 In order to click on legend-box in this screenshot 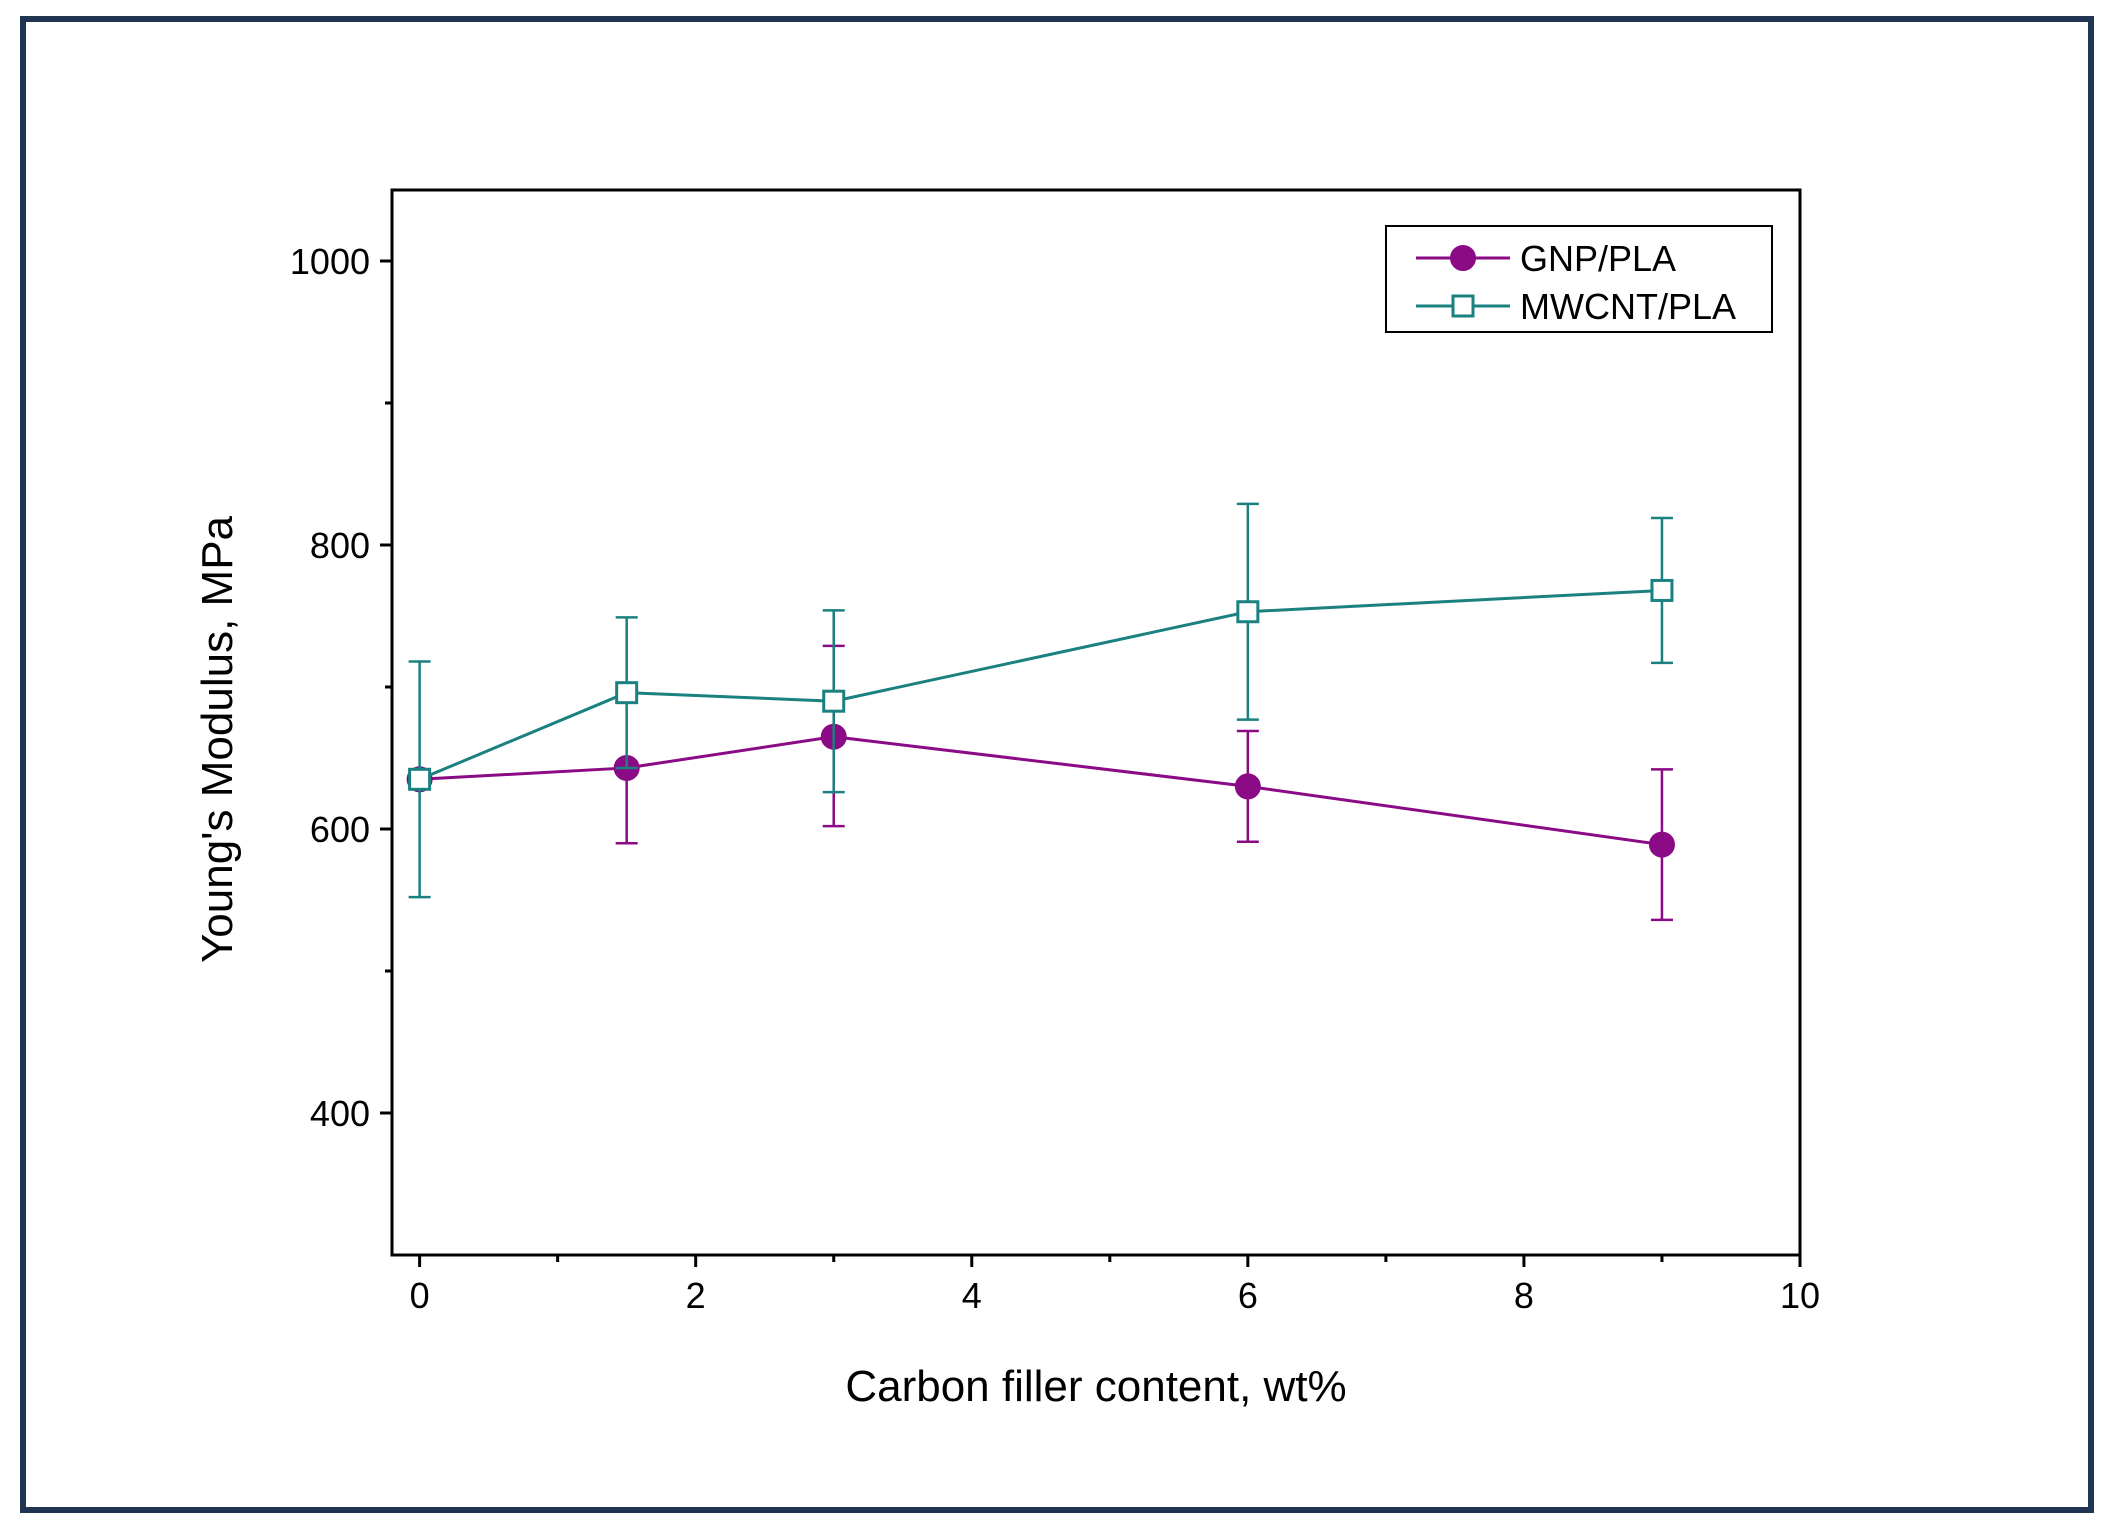, I will do `click(1579, 279)`.